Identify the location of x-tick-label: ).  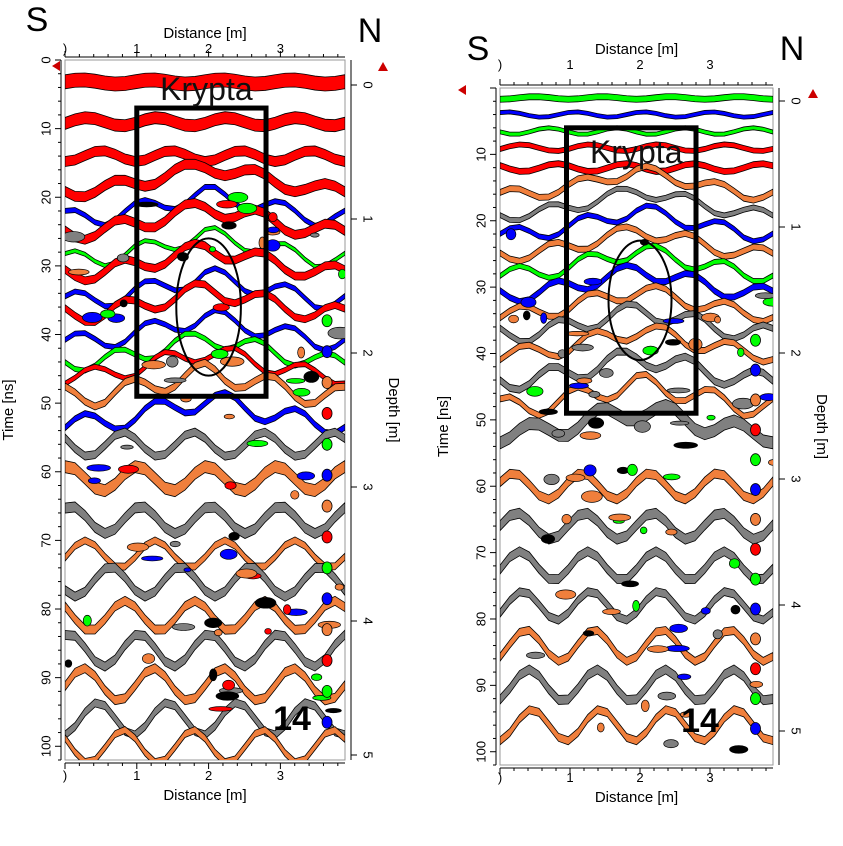
(500, 64).